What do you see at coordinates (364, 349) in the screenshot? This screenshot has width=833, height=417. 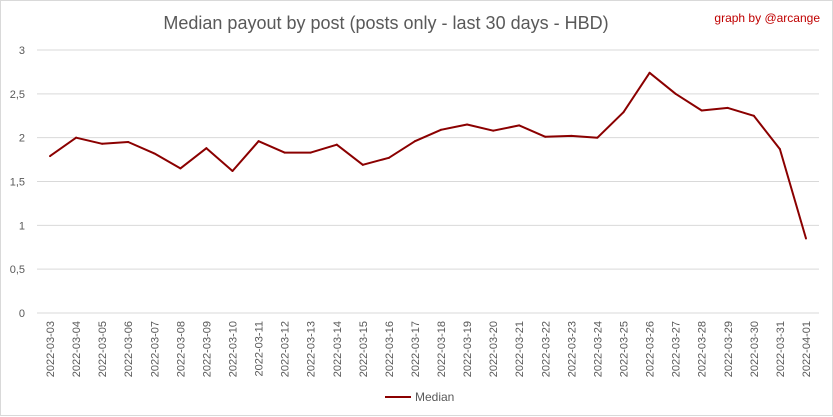 I see `x-tick-label: 2022-03-15` at bounding box center [364, 349].